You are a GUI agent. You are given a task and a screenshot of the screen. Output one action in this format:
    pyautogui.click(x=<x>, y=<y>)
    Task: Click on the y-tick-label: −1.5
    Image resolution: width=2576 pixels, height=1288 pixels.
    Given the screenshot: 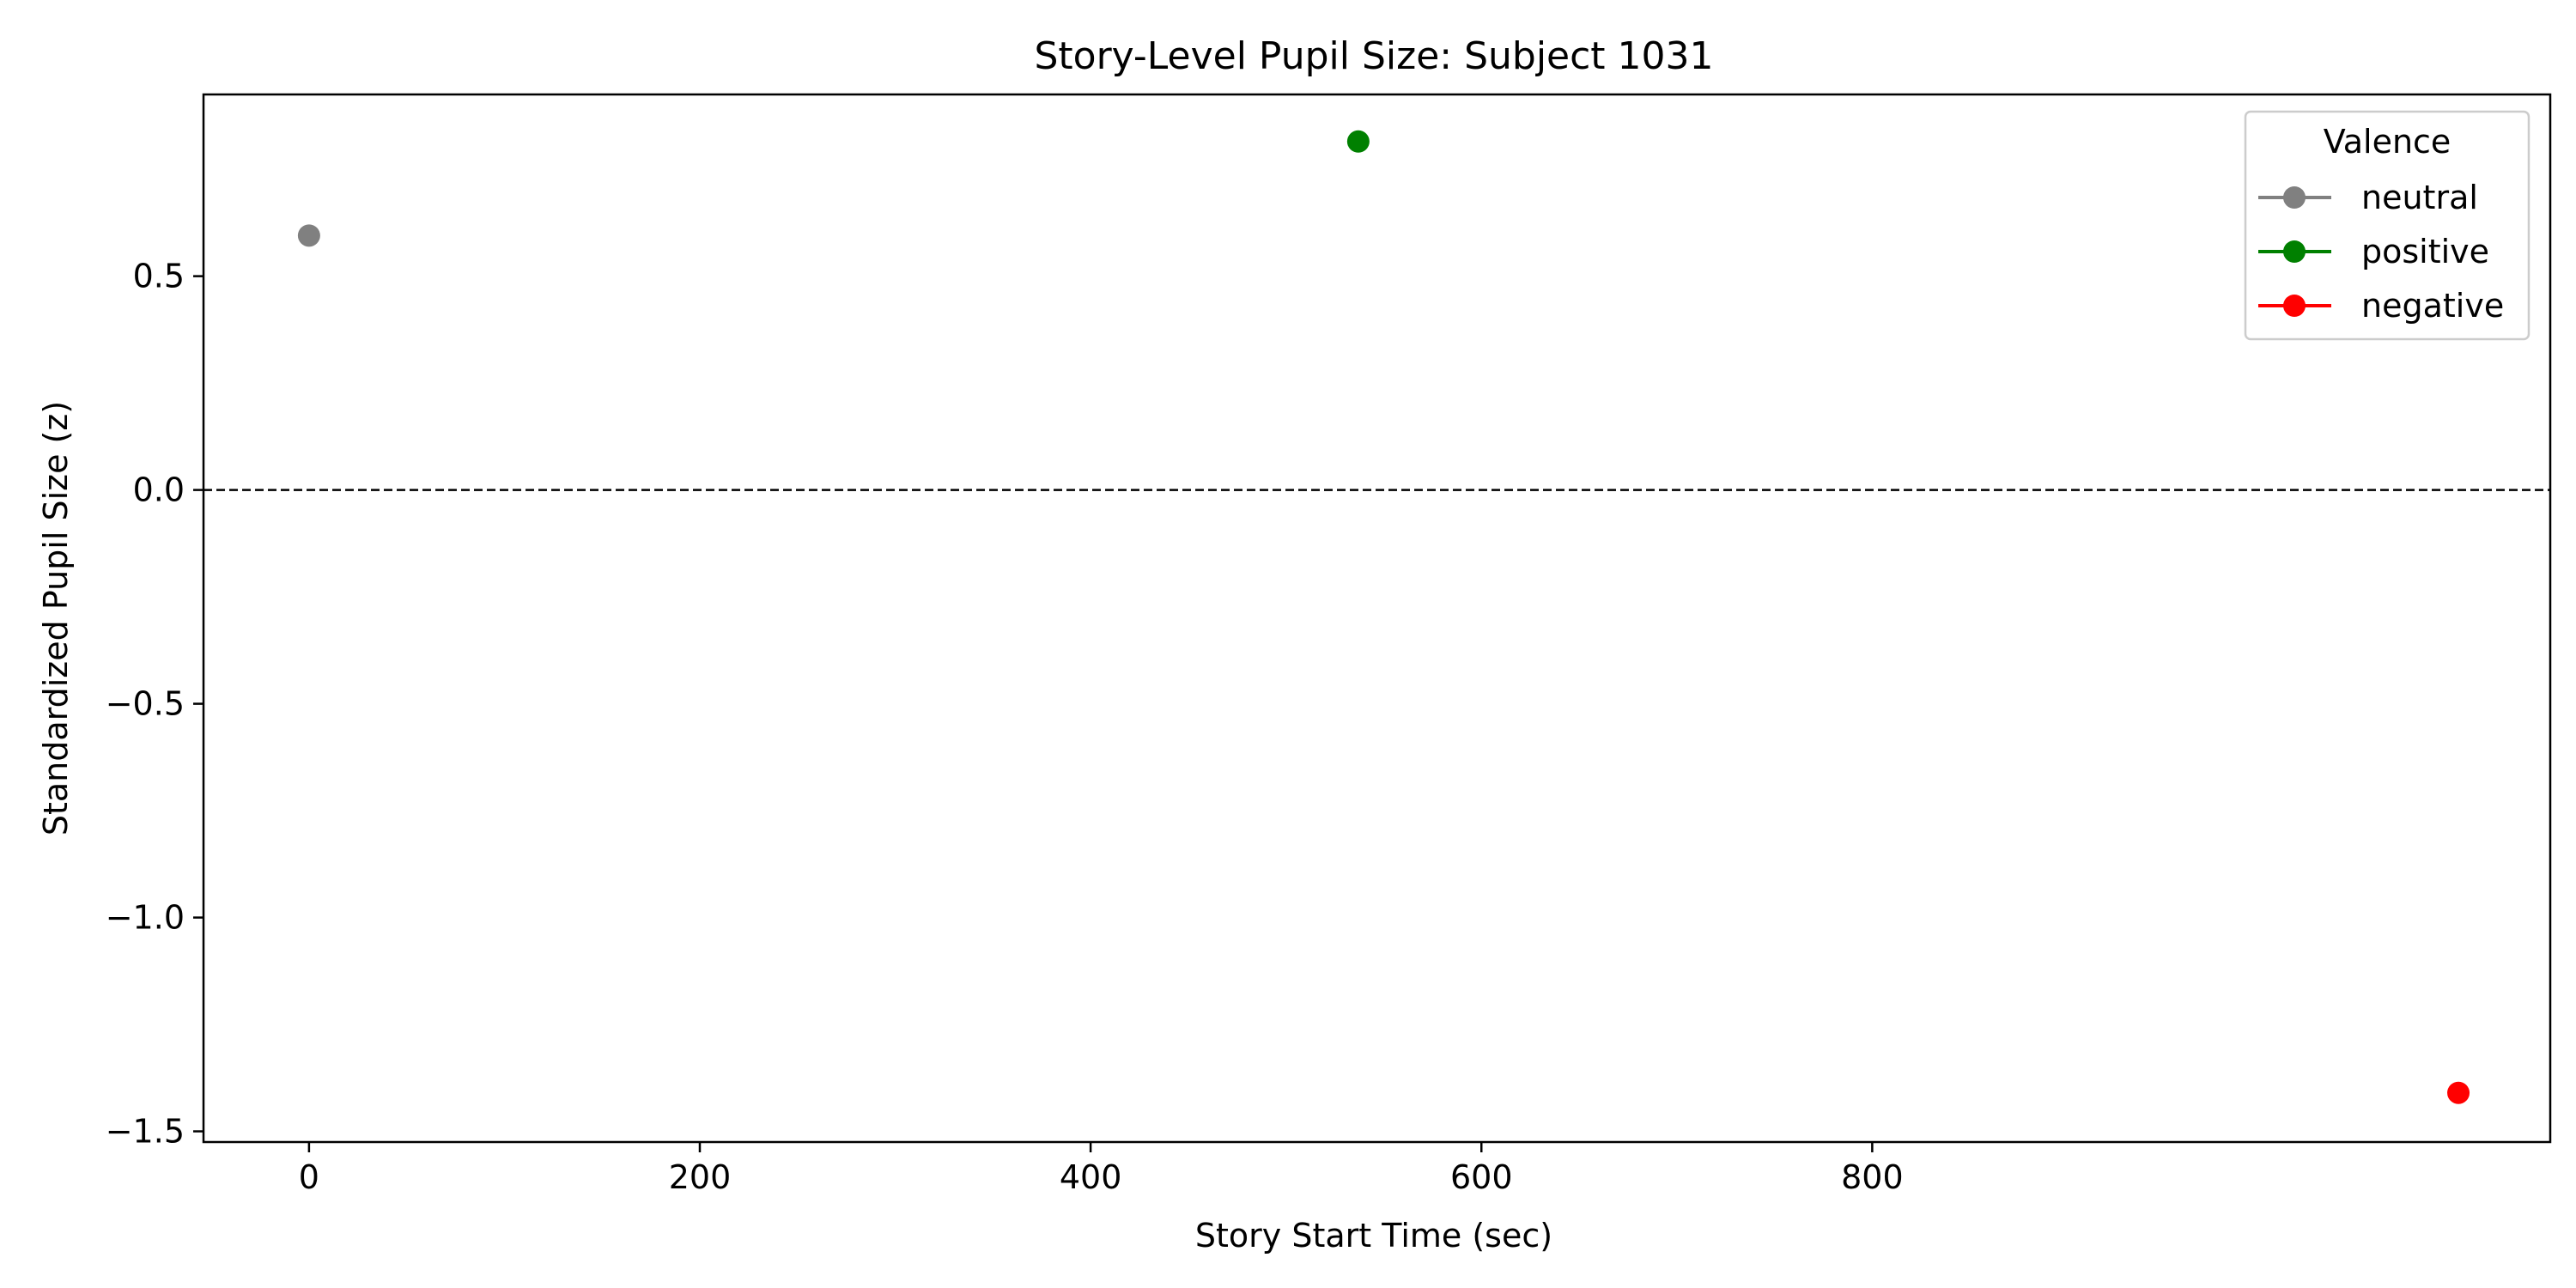 What is the action you would take?
    pyautogui.click(x=145, y=1132)
    